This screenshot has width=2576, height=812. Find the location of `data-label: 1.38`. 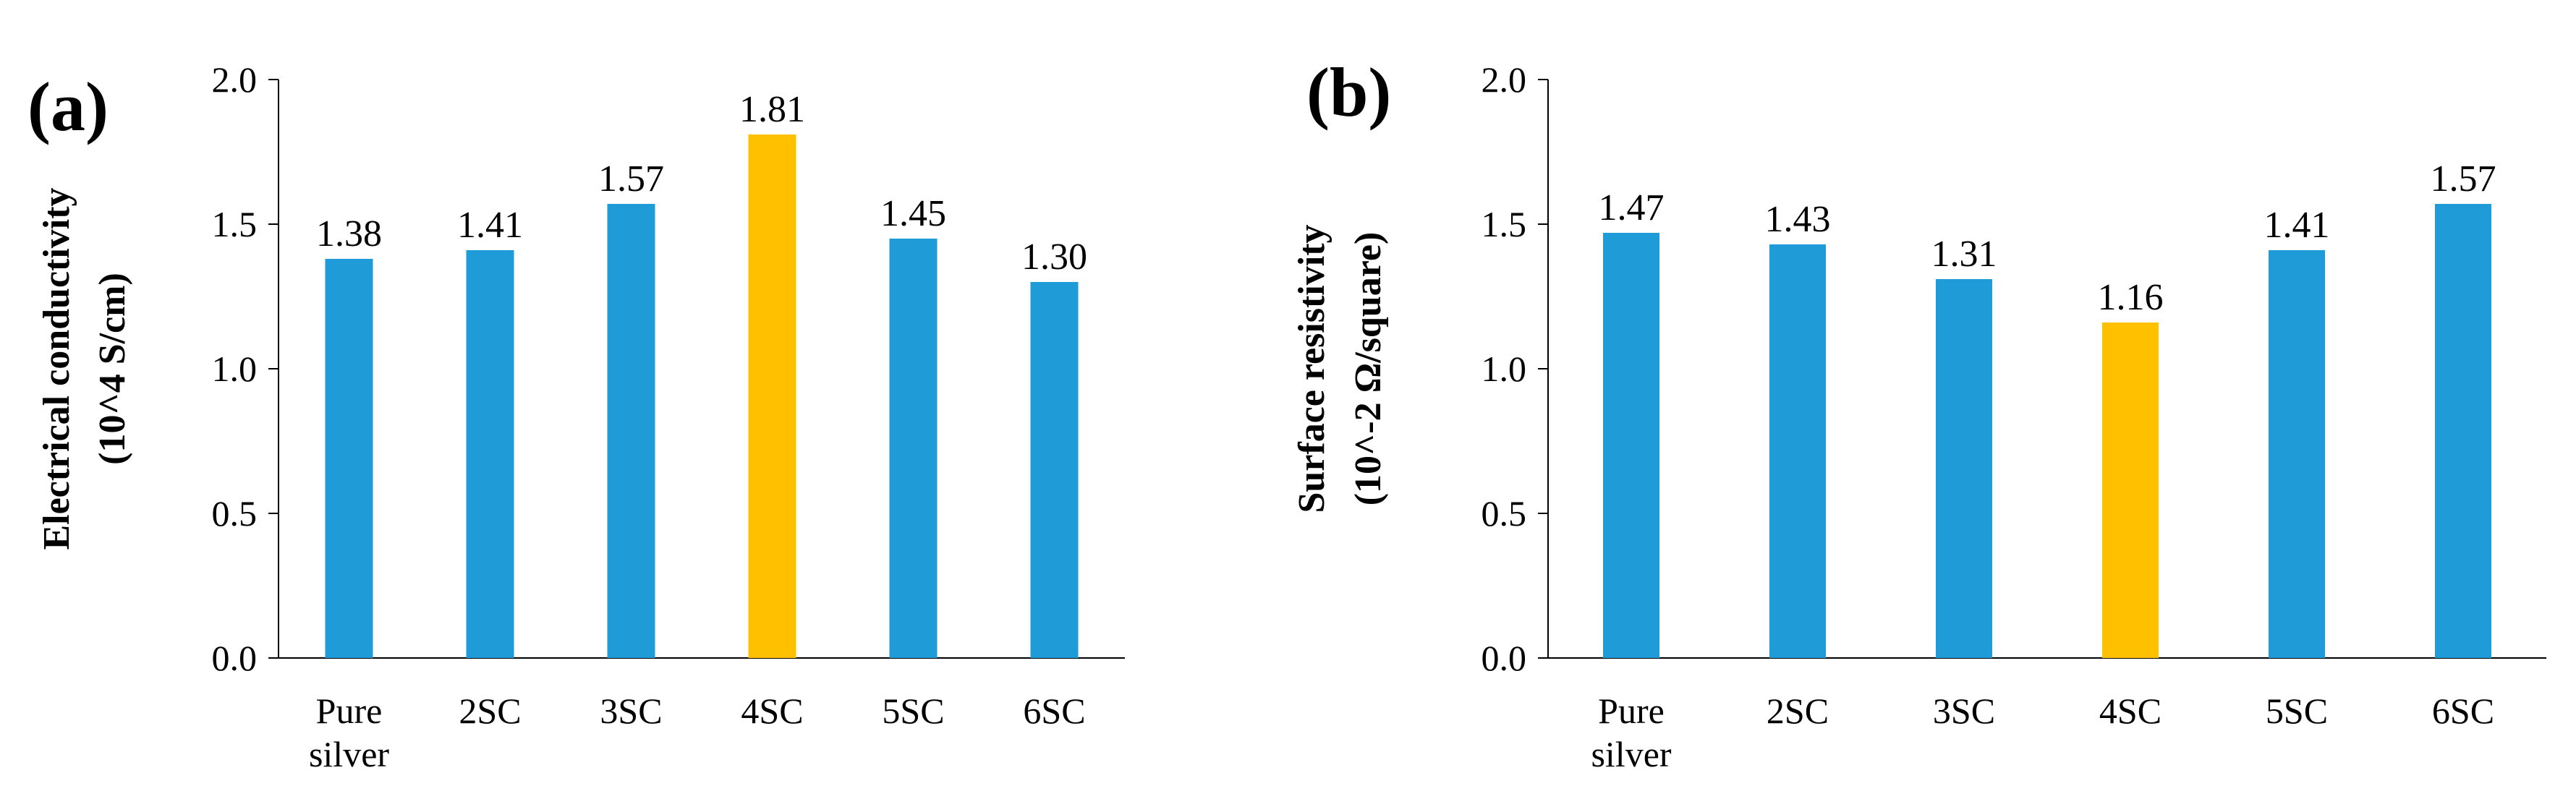

data-label: 1.38 is located at coordinates (349, 234).